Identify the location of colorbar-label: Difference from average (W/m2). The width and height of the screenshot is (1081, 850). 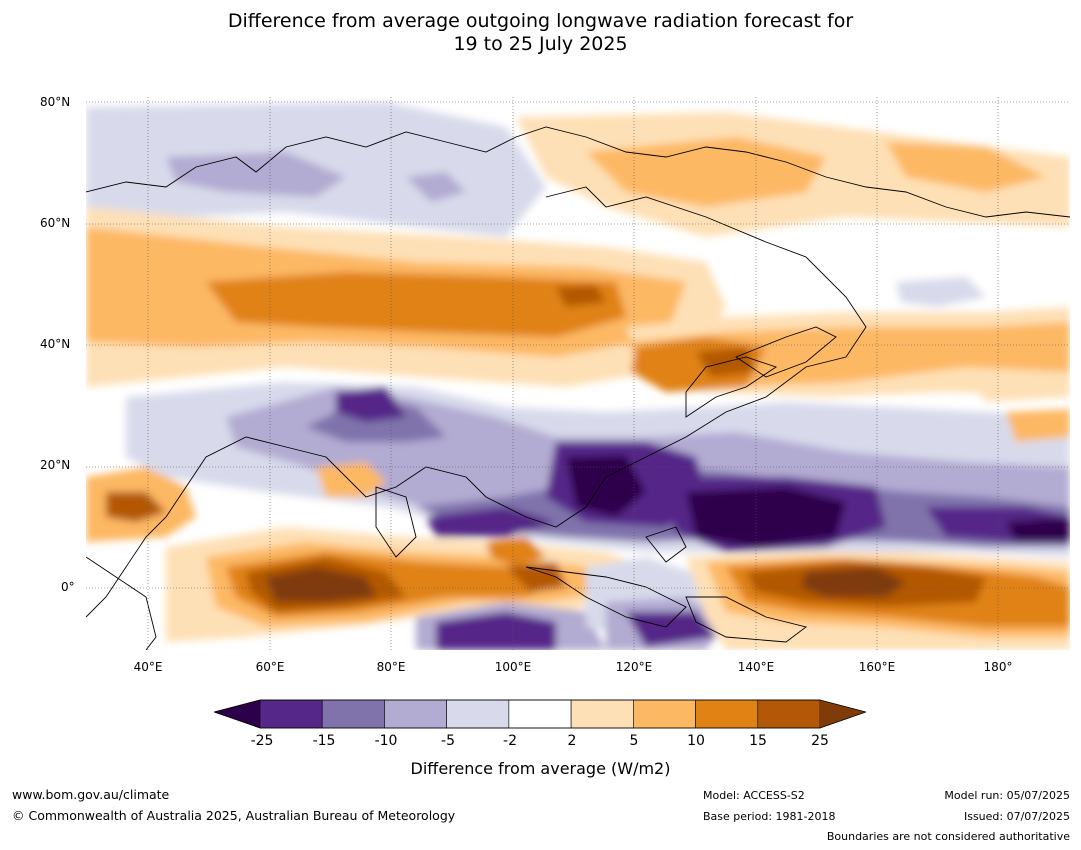
(540, 768).